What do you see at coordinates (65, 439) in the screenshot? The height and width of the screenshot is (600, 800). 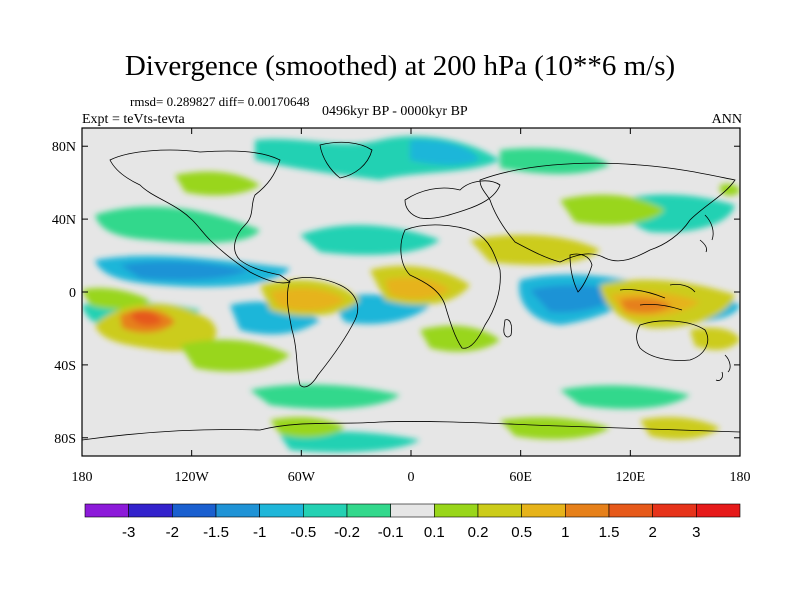 I see `lat-tick-label: 80S` at bounding box center [65, 439].